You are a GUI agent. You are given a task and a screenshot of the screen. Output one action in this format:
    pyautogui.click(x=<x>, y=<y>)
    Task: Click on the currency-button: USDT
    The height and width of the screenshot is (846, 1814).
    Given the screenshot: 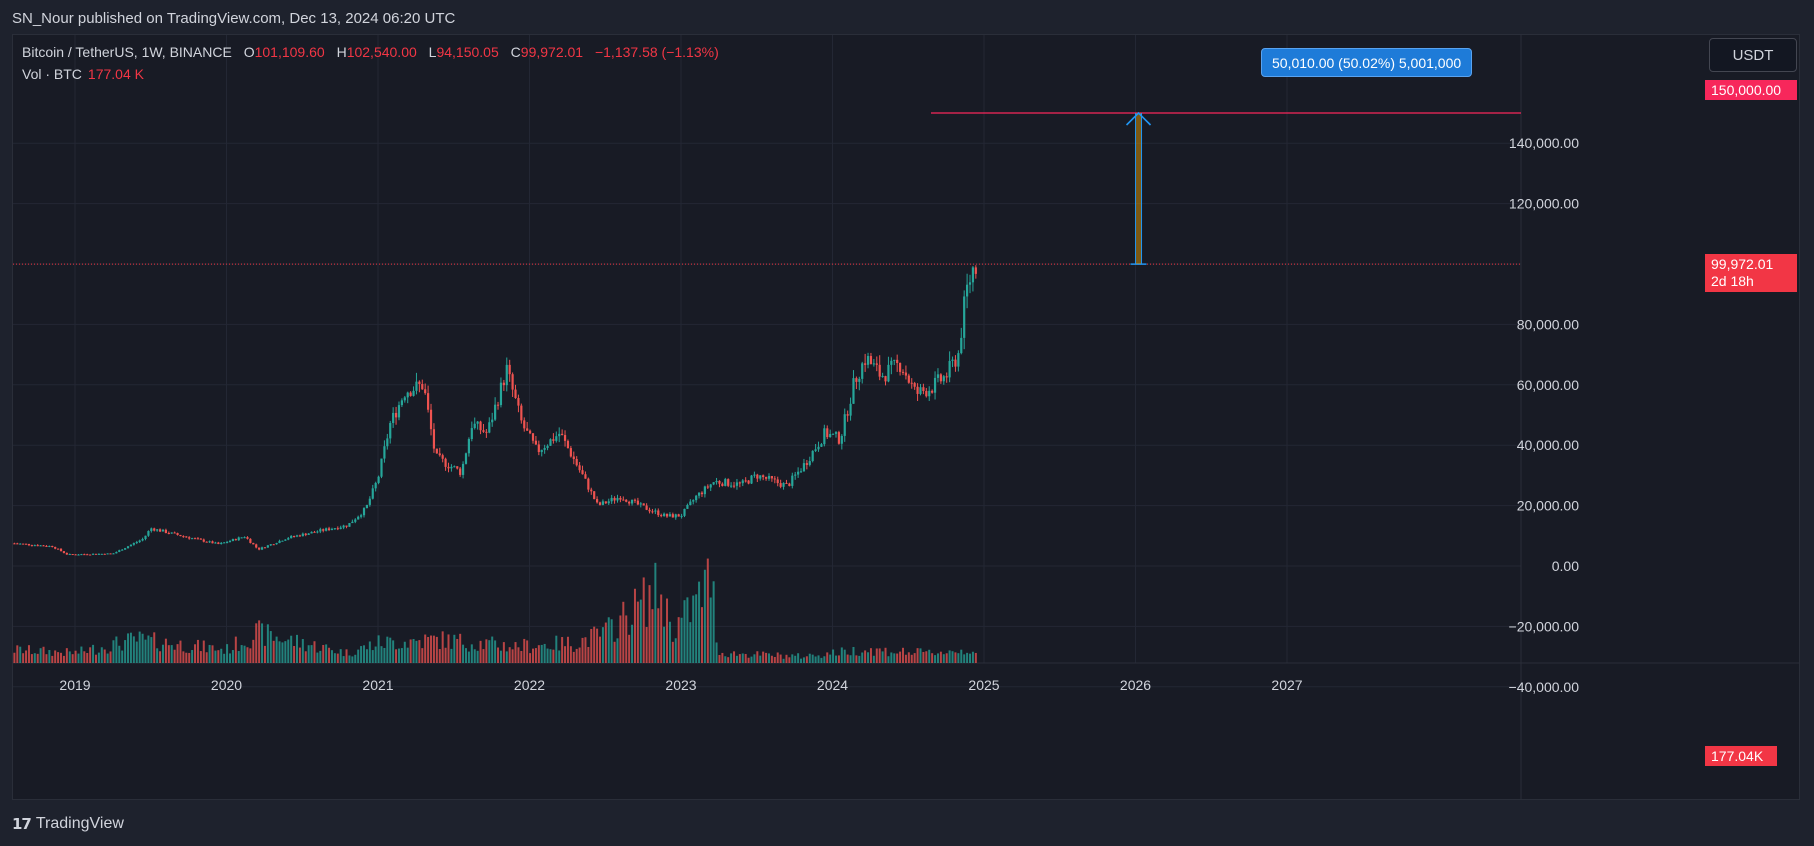 What is the action you would take?
    pyautogui.click(x=1753, y=55)
    